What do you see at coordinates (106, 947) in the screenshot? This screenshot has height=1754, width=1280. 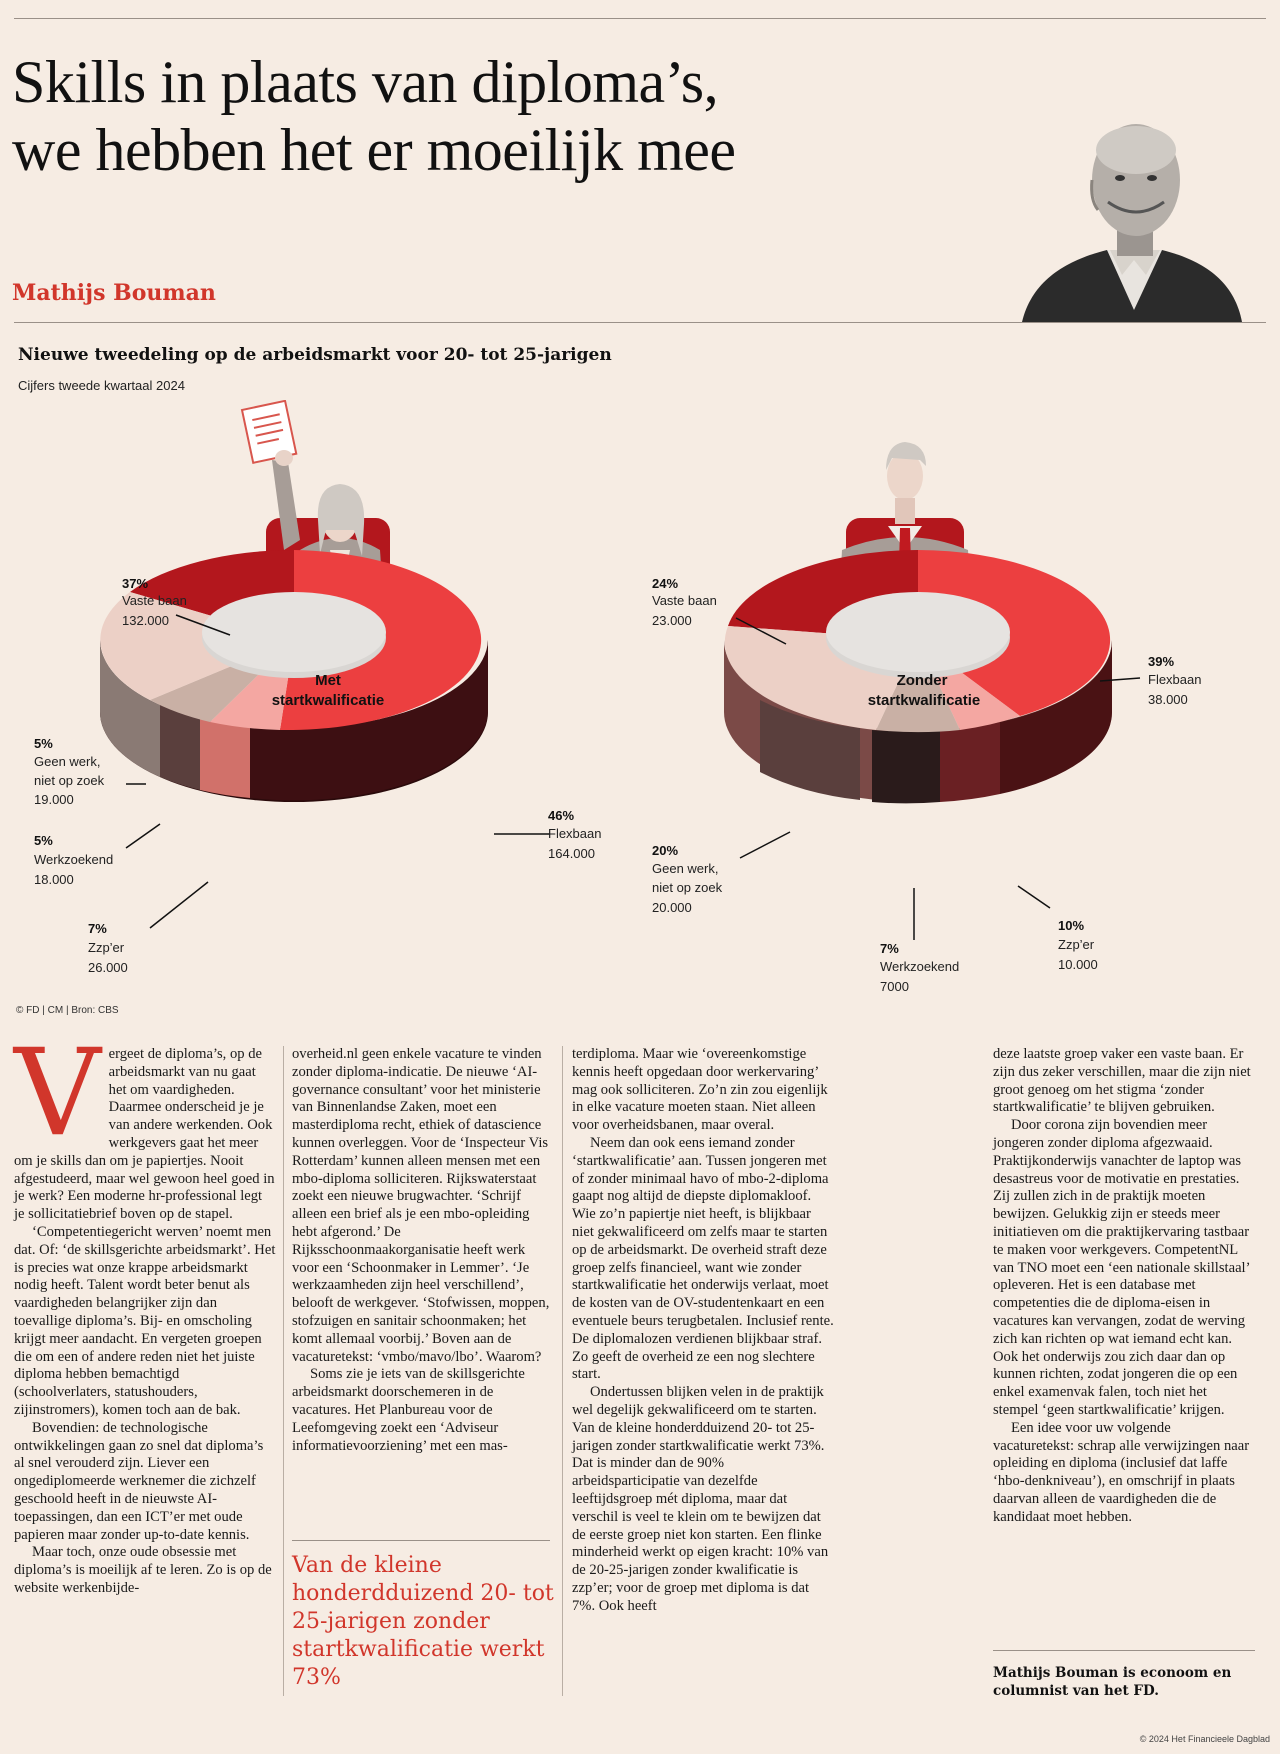 I see `left-zzp-name: Zzp’er` at bounding box center [106, 947].